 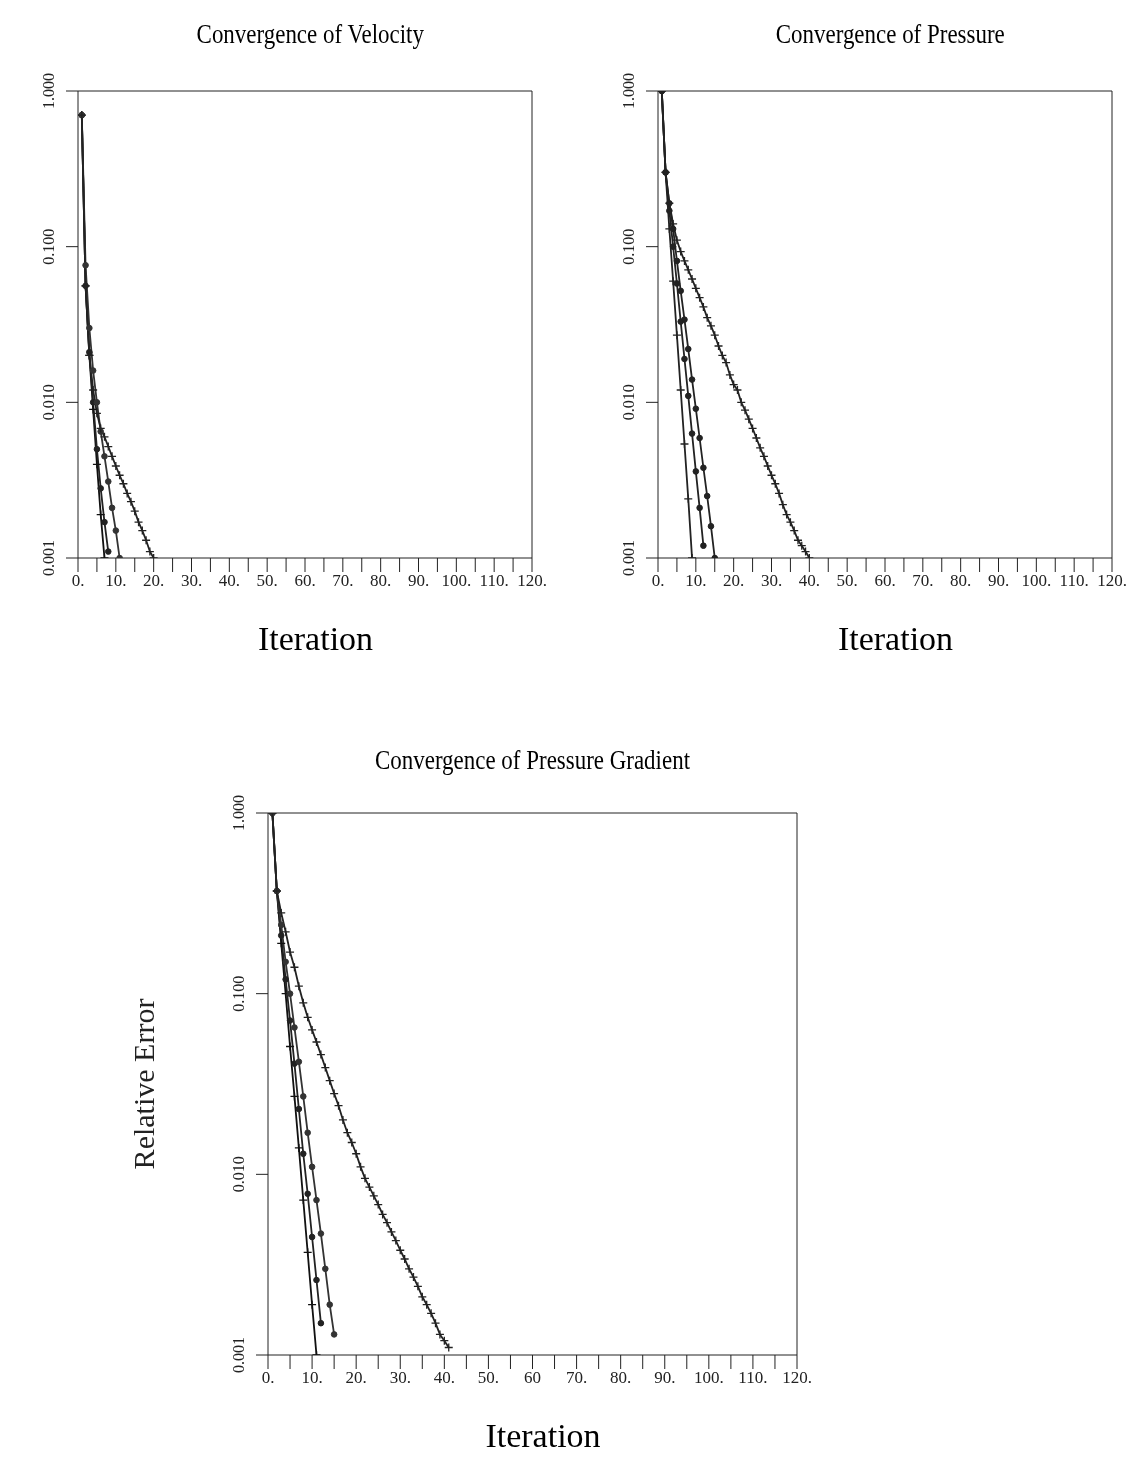 What do you see at coordinates (310, 34) in the screenshot?
I see `chart-title: Convergence of Velocity` at bounding box center [310, 34].